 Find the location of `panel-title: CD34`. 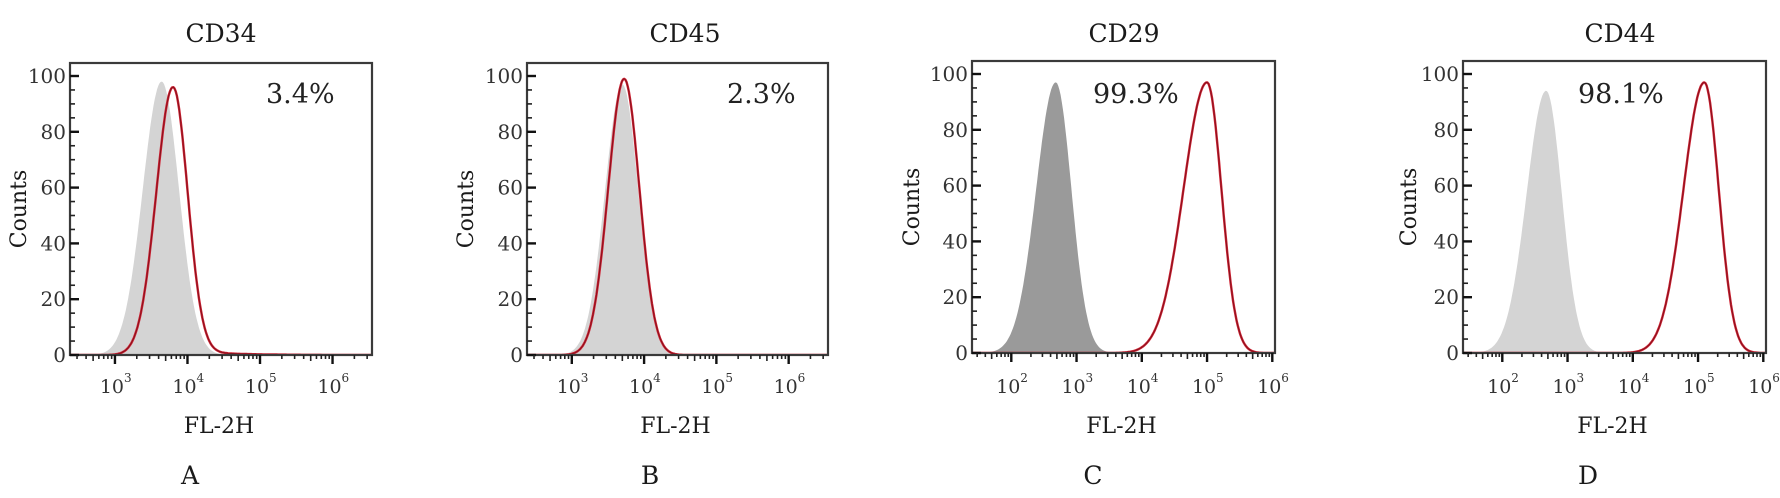

panel-title: CD34 is located at coordinates (221, 33).